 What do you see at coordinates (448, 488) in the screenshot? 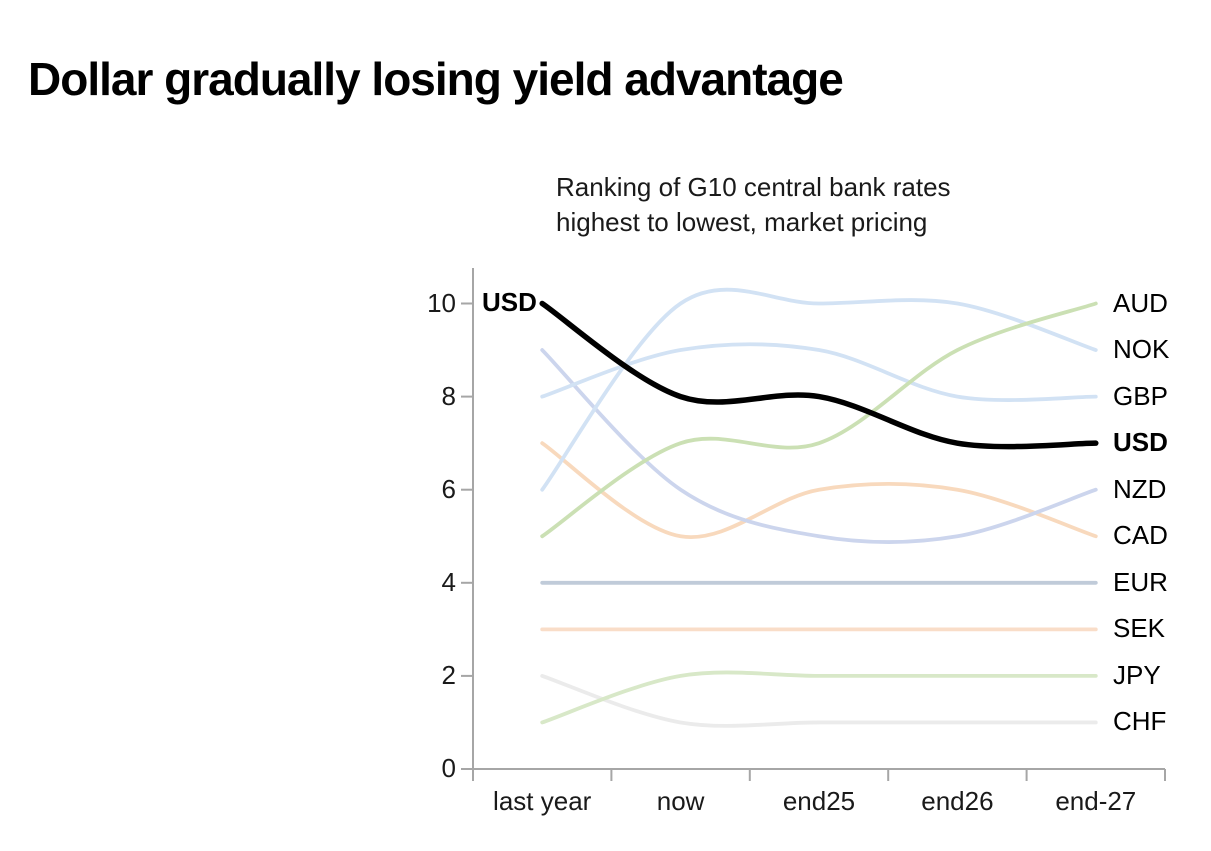
I see `y-tick-label-6: 6` at bounding box center [448, 488].